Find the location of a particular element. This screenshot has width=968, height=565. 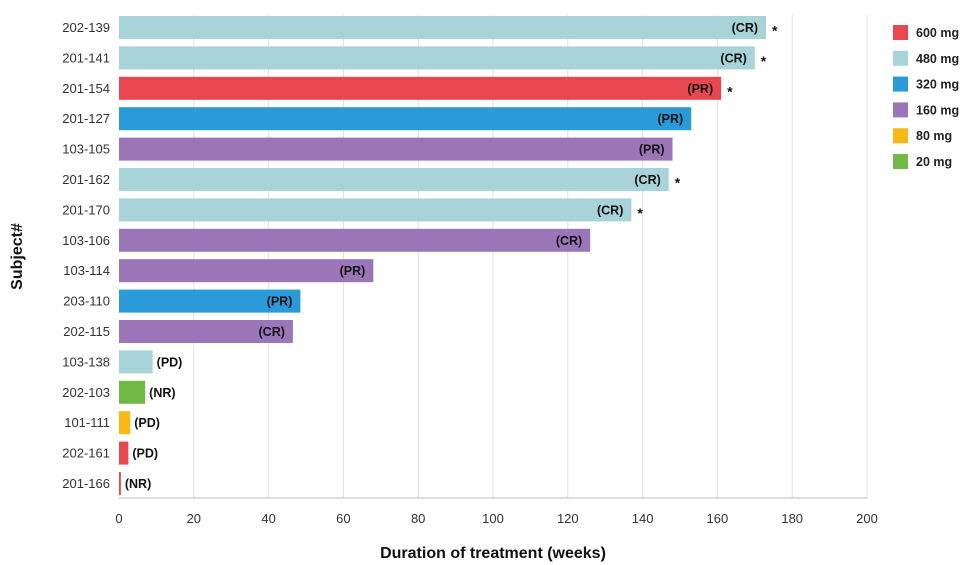

subject-label: 103-106 is located at coordinates (86, 240).